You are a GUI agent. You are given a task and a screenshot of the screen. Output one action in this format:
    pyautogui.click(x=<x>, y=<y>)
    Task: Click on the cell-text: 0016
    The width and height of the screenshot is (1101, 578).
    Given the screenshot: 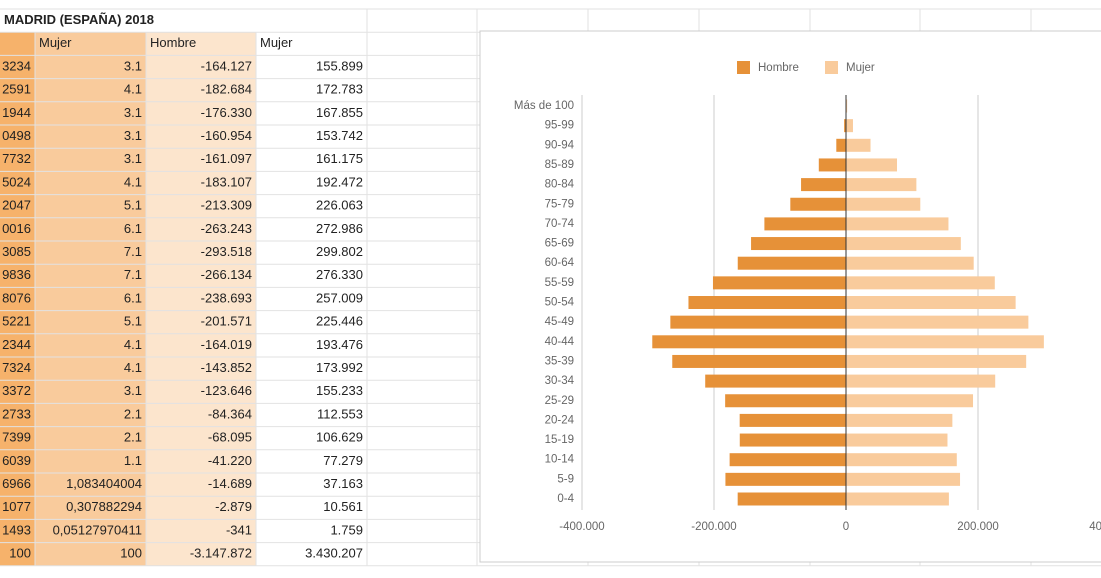 What is the action you would take?
    pyautogui.click(x=16, y=228)
    